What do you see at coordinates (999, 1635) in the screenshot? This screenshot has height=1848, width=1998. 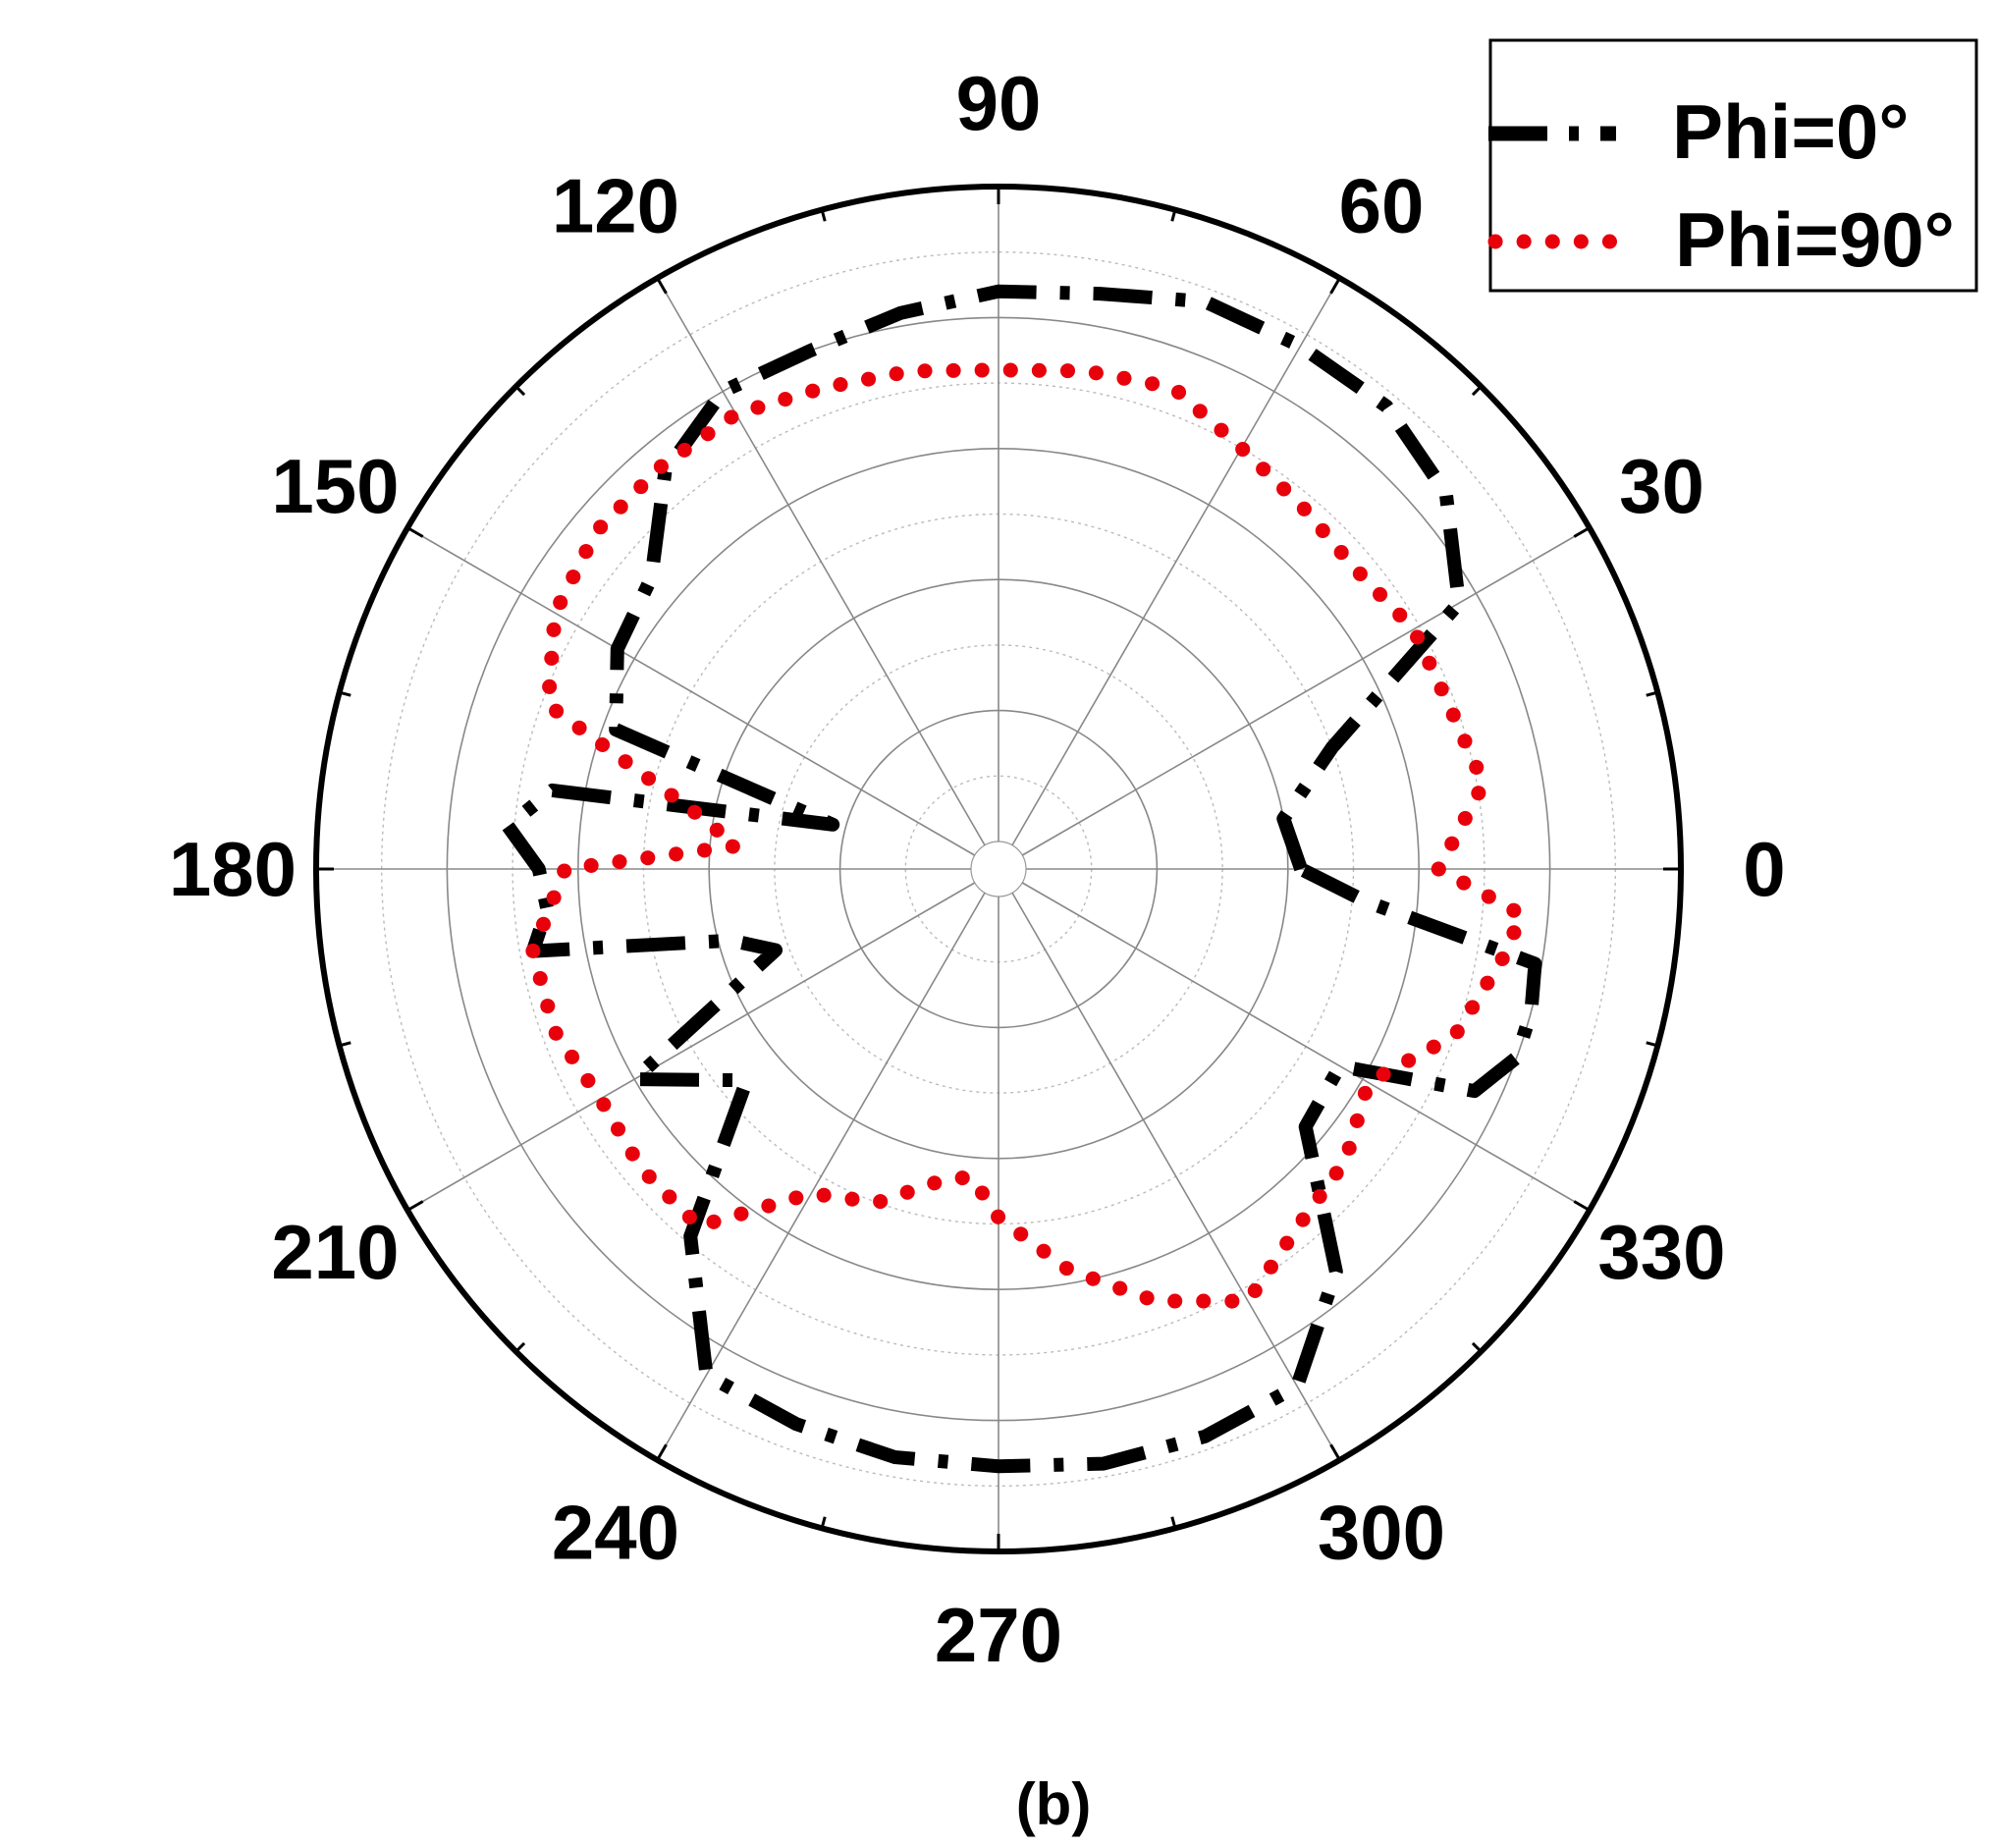 I see `angle-tick-label-270: 270` at bounding box center [999, 1635].